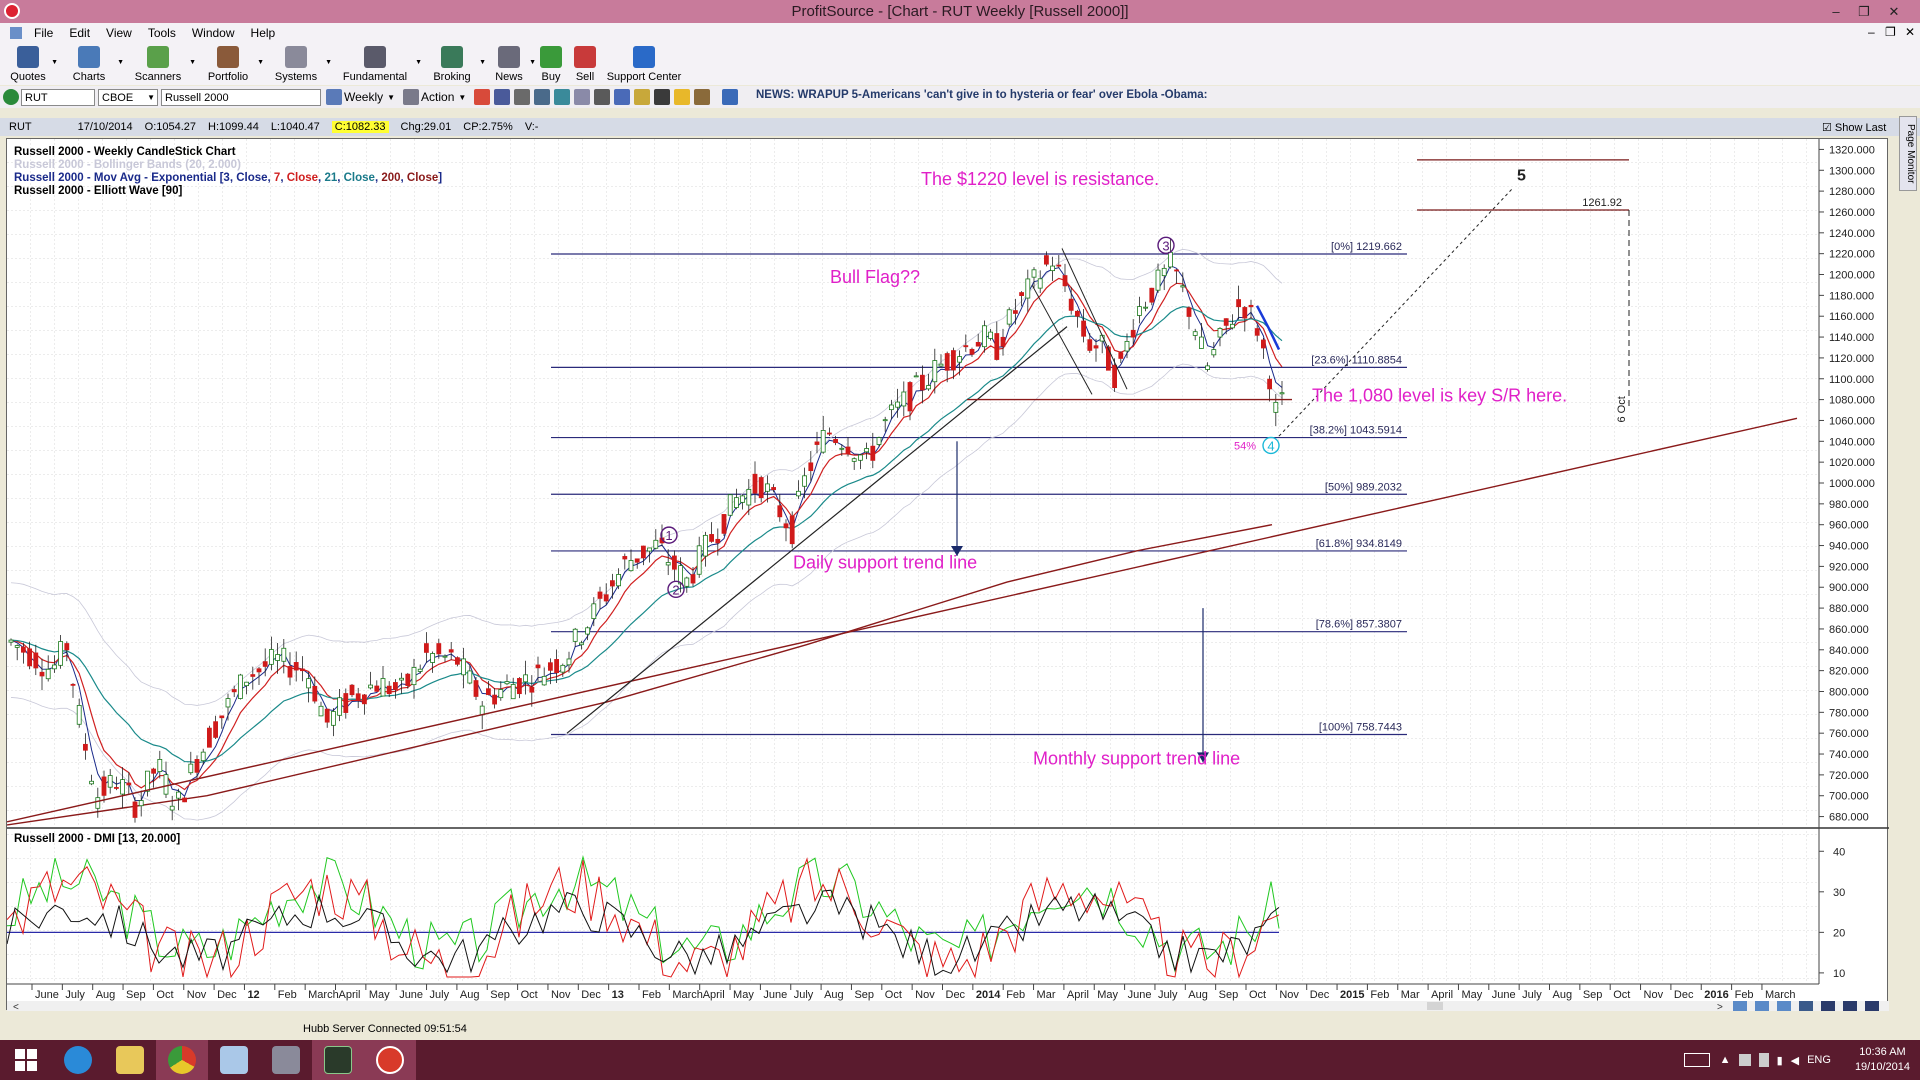 Image resolution: width=1920 pixels, height=1080 pixels. Describe the element at coordinates (482, 97) in the screenshot. I see `arrow-down-icon` at that location.